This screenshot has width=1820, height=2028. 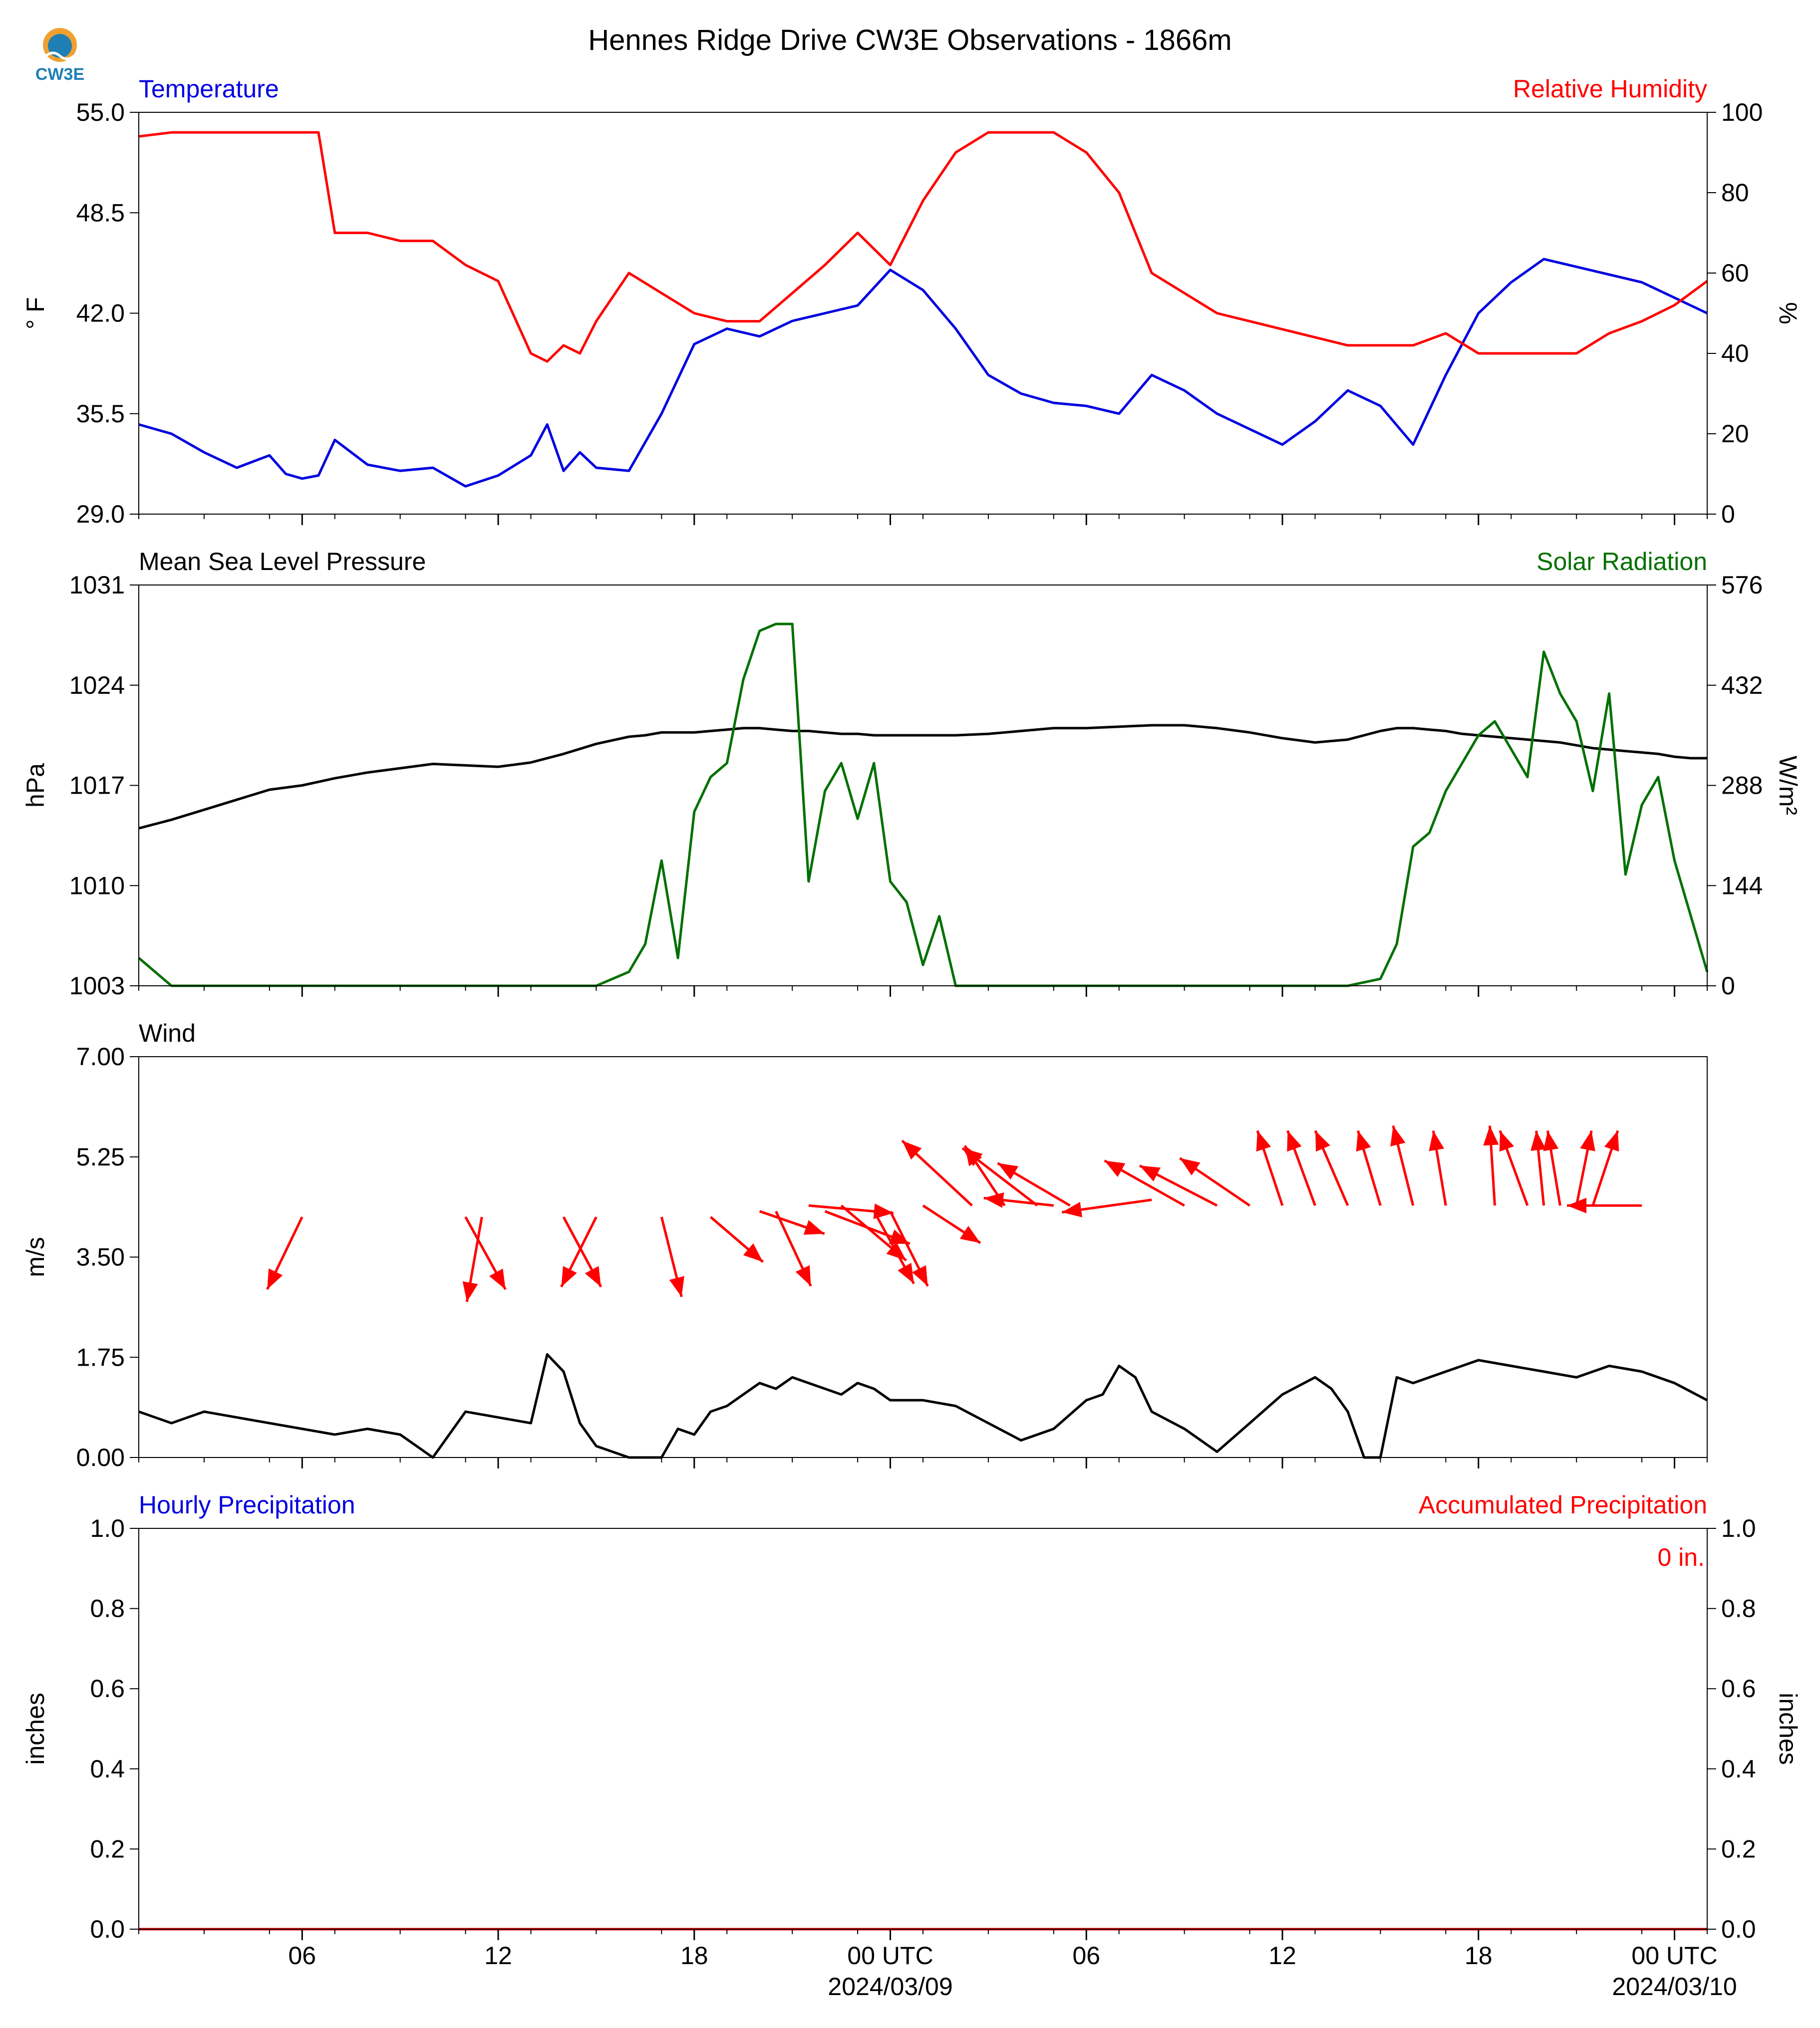 I want to click on y-axis-label-left: hPa, so click(x=35, y=785).